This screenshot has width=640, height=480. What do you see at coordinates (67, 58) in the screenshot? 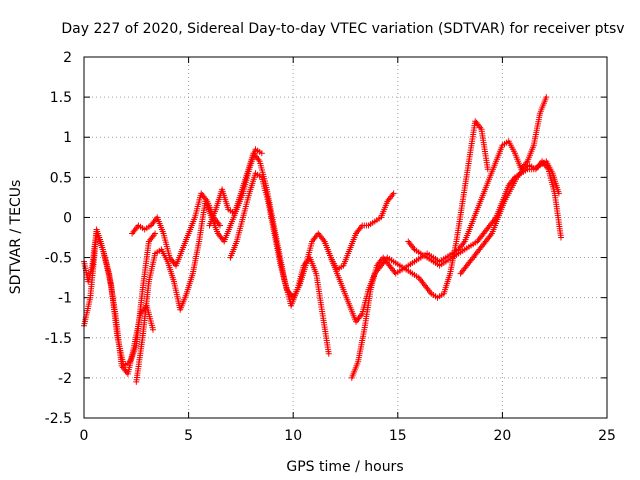
I see `y-tick-label: 2` at bounding box center [67, 58].